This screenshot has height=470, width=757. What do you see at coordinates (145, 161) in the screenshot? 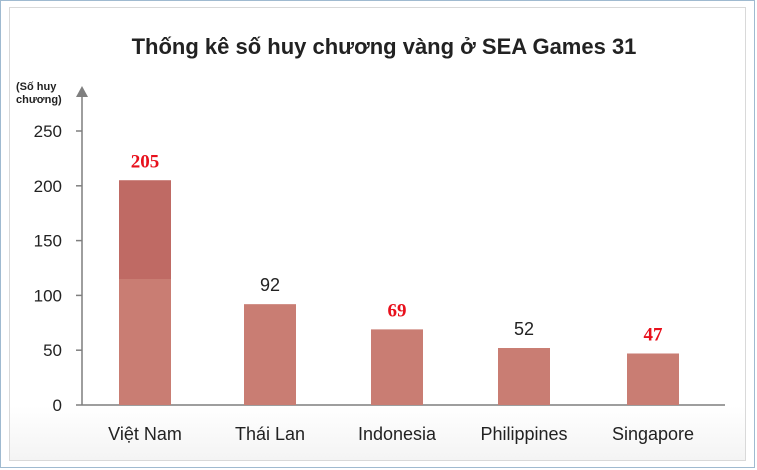
I see `bar-value-label: 205` at bounding box center [145, 161].